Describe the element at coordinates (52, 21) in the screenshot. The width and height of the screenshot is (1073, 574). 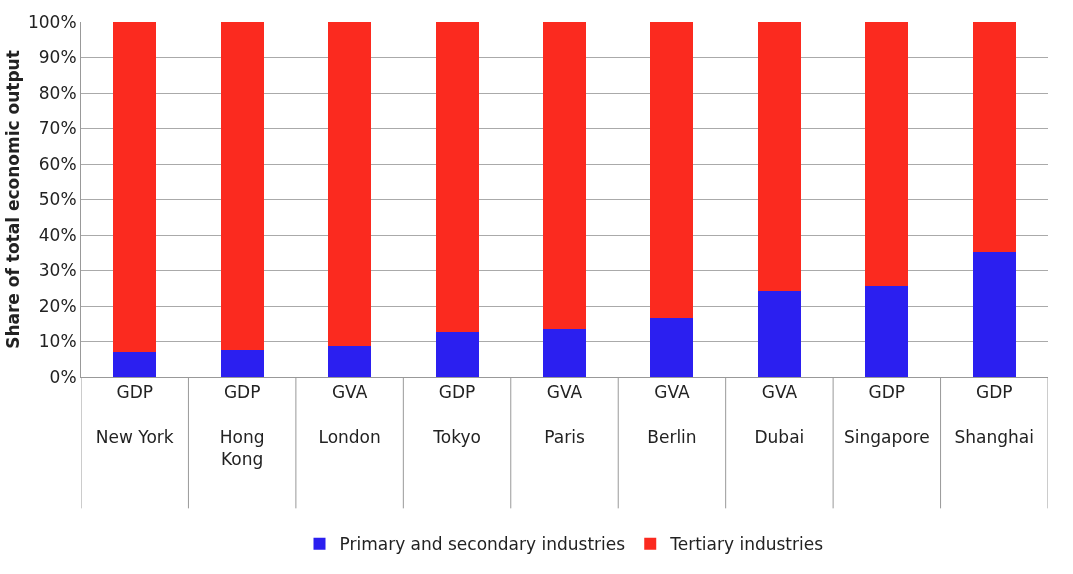
I see `y-tick-label: 100%` at that location.